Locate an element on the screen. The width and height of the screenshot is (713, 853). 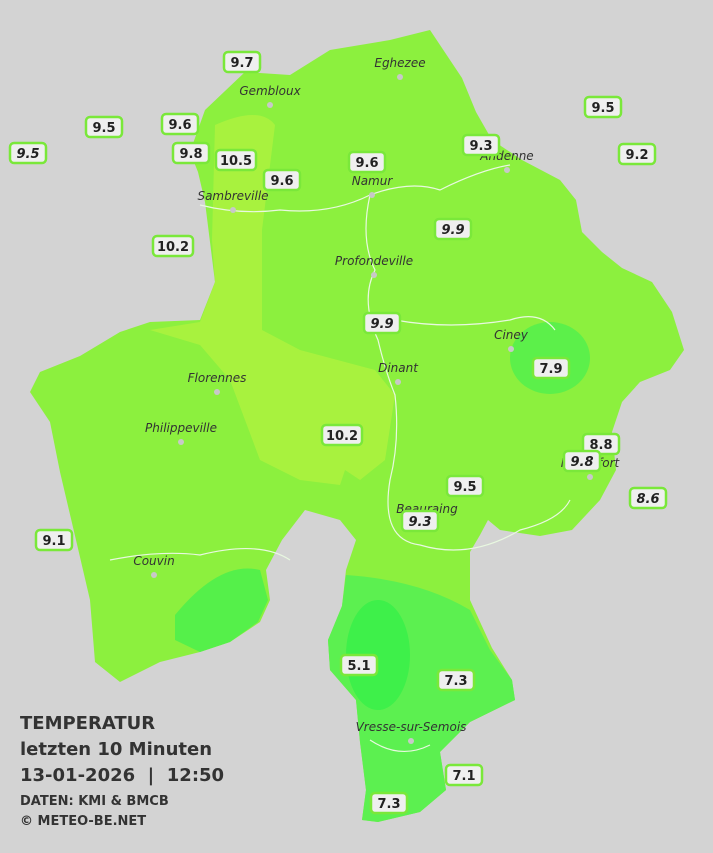
station-value: 7.9 is located at coordinates (550, 369).